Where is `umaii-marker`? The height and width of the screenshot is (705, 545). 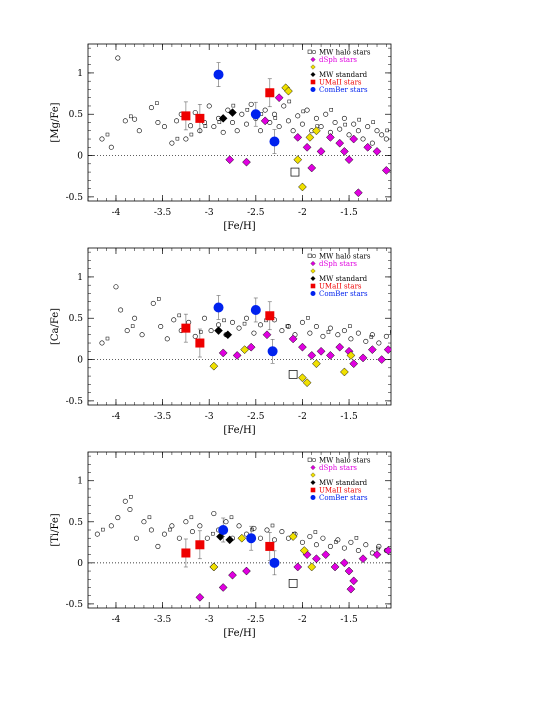 umaii-marker is located at coordinates (200, 118).